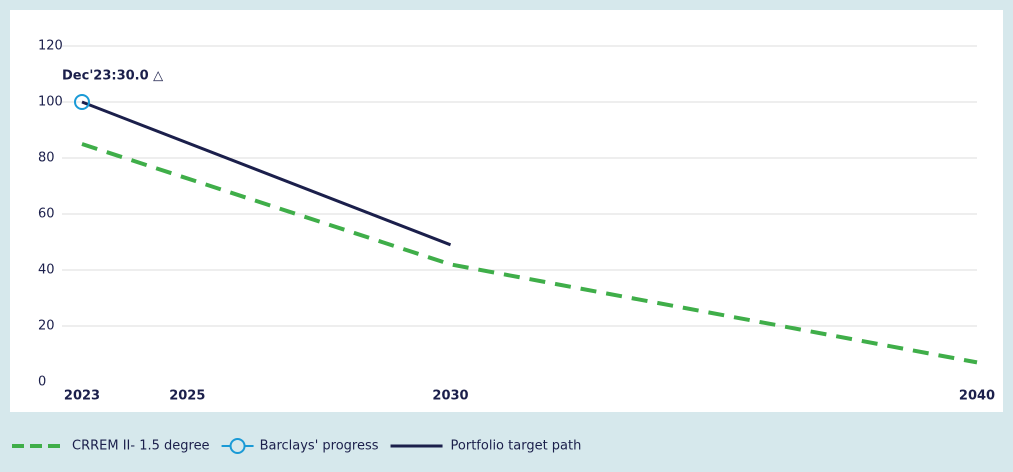 The height and width of the screenshot is (472, 1013). Describe the element at coordinates (82, 396) in the screenshot. I see `x-tick-label: 2023` at that location.